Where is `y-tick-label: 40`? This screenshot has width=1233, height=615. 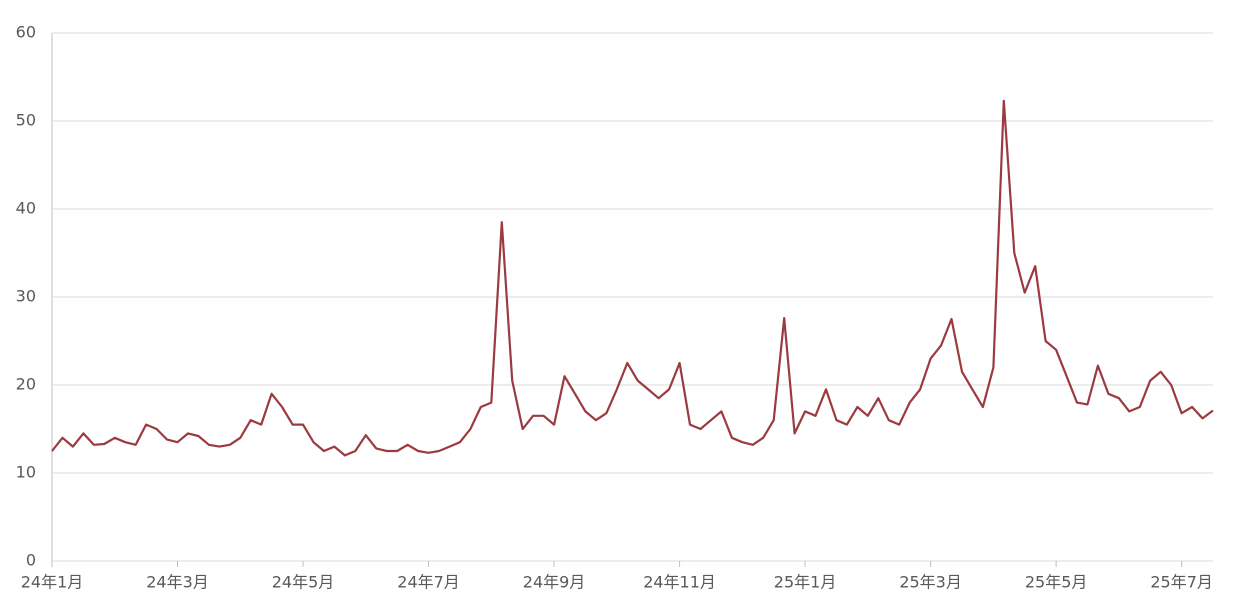 y-tick-label: 40 is located at coordinates (26, 208).